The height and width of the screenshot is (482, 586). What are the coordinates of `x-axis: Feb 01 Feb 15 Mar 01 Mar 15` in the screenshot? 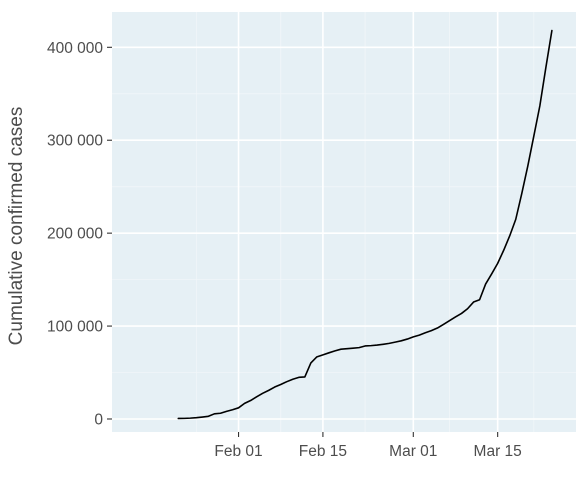 It's located at (368, 446).